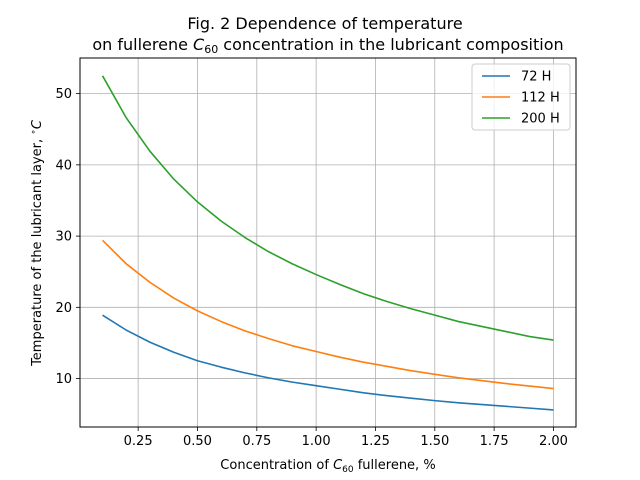  What do you see at coordinates (63, 94) in the screenshot?
I see `y-tick-label: 50` at bounding box center [63, 94].